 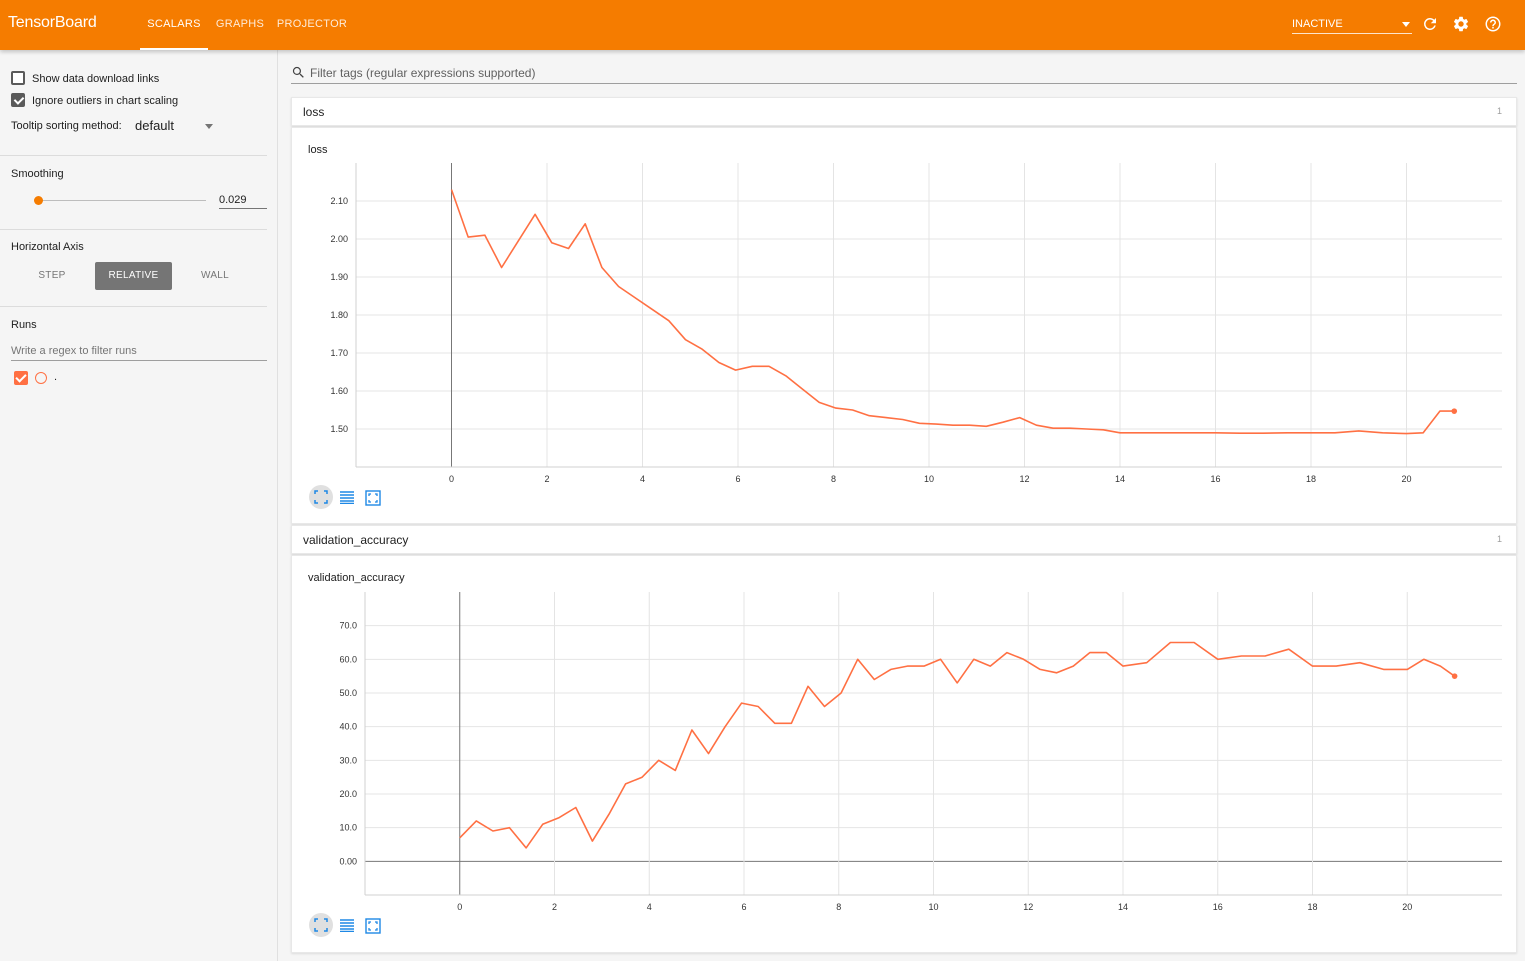 What do you see at coordinates (339, 353) in the screenshot?
I see `y-tick-label: 1.70` at bounding box center [339, 353].